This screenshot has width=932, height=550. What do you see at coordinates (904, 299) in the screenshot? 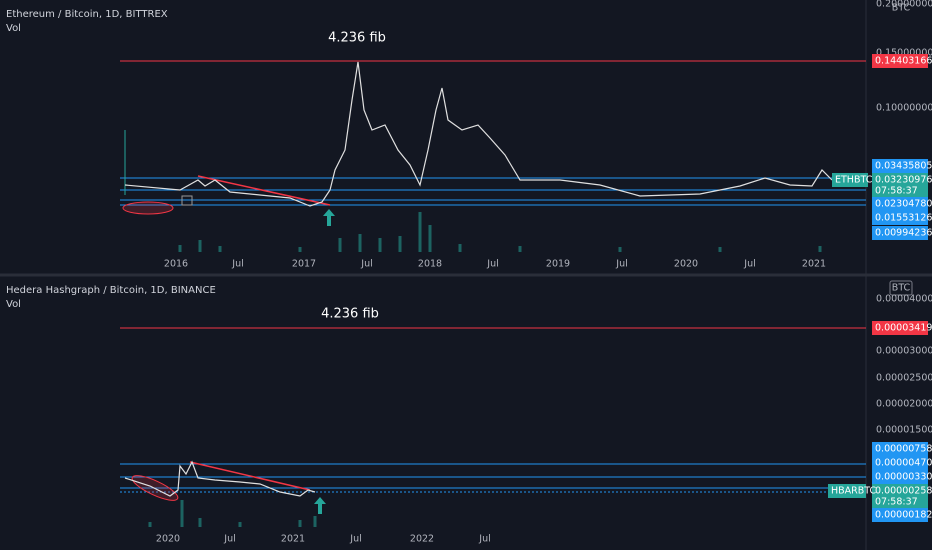
I see `axis-label: 0.00004000` at bounding box center [904, 299].